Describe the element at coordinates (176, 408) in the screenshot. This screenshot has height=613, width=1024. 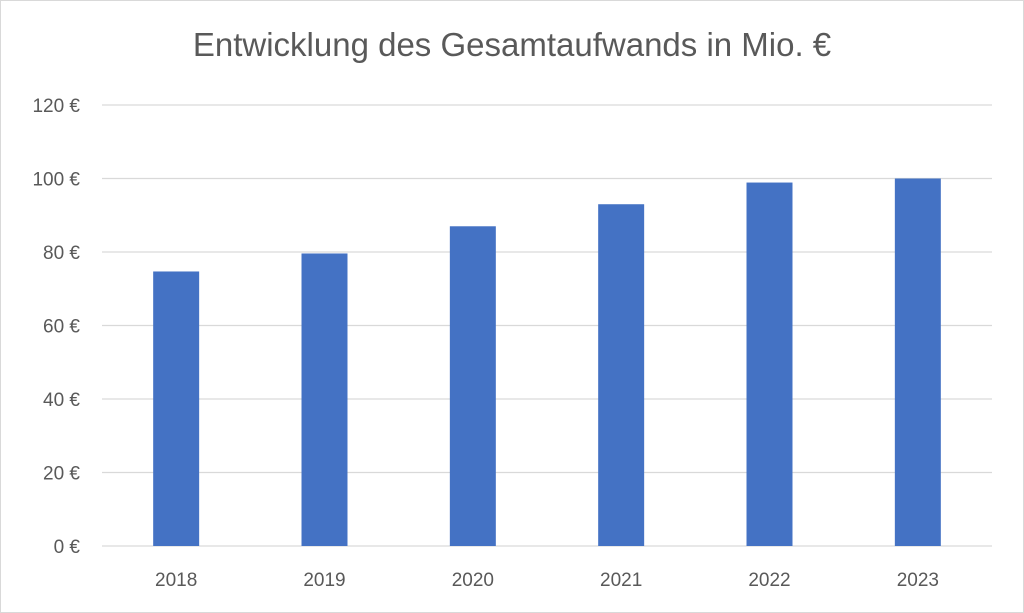
I see `bar-2018` at that location.